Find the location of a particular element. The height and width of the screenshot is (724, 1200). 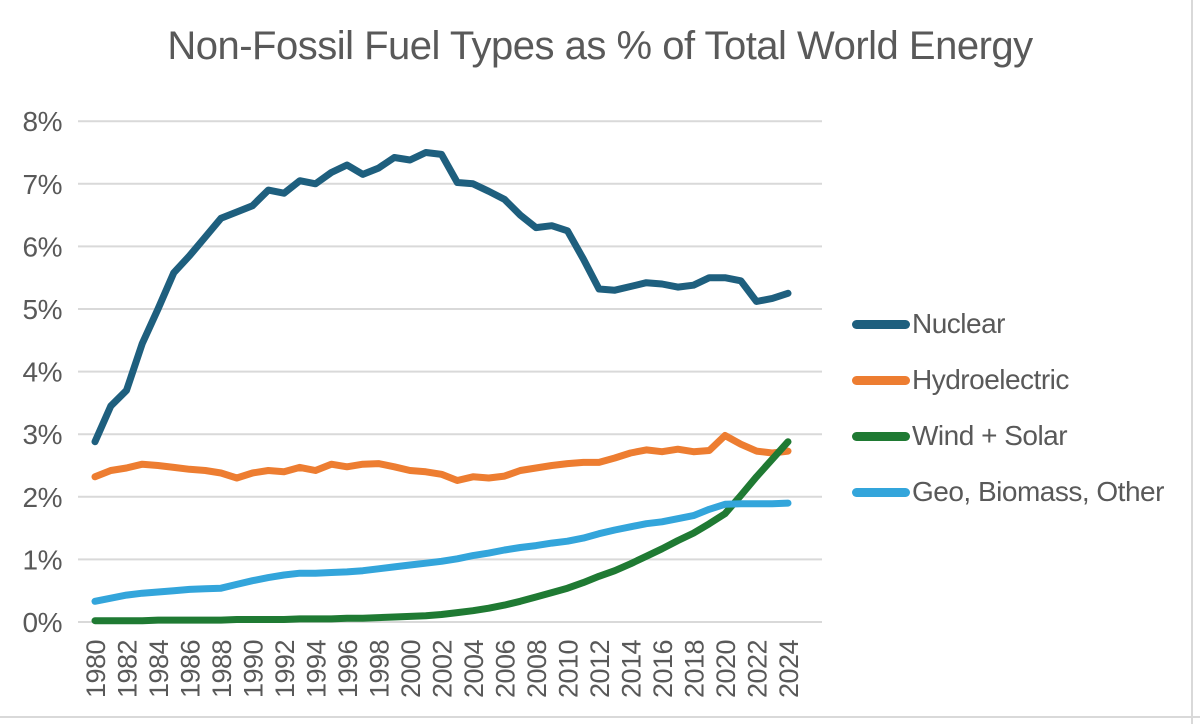

y-tick-label: 7% is located at coordinates (42, 184).